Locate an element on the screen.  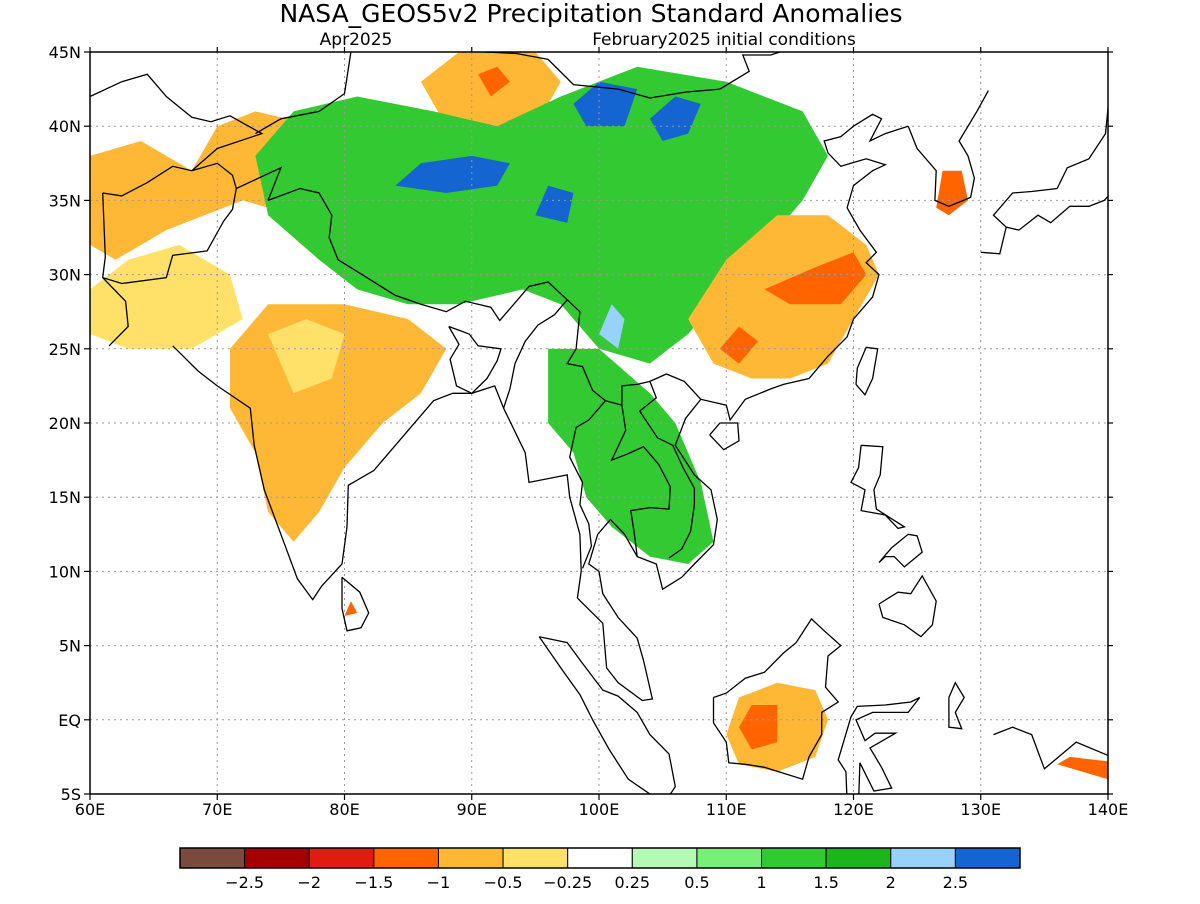
anomaly-region-southeast-asia-green is located at coordinates (631, 456).